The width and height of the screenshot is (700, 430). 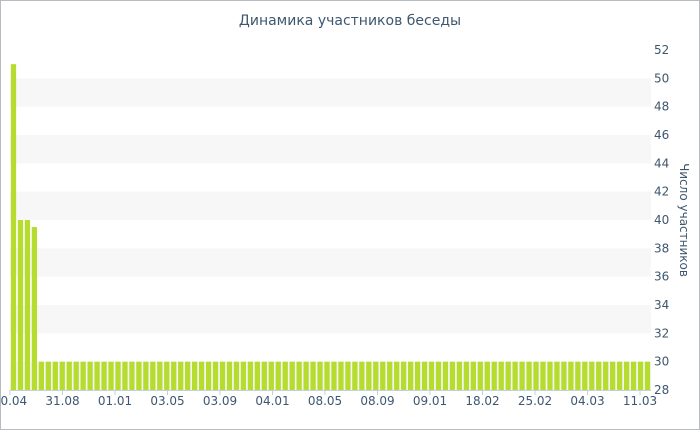 I want to click on x-tick-label: 09.01, so click(x=430, y=401).